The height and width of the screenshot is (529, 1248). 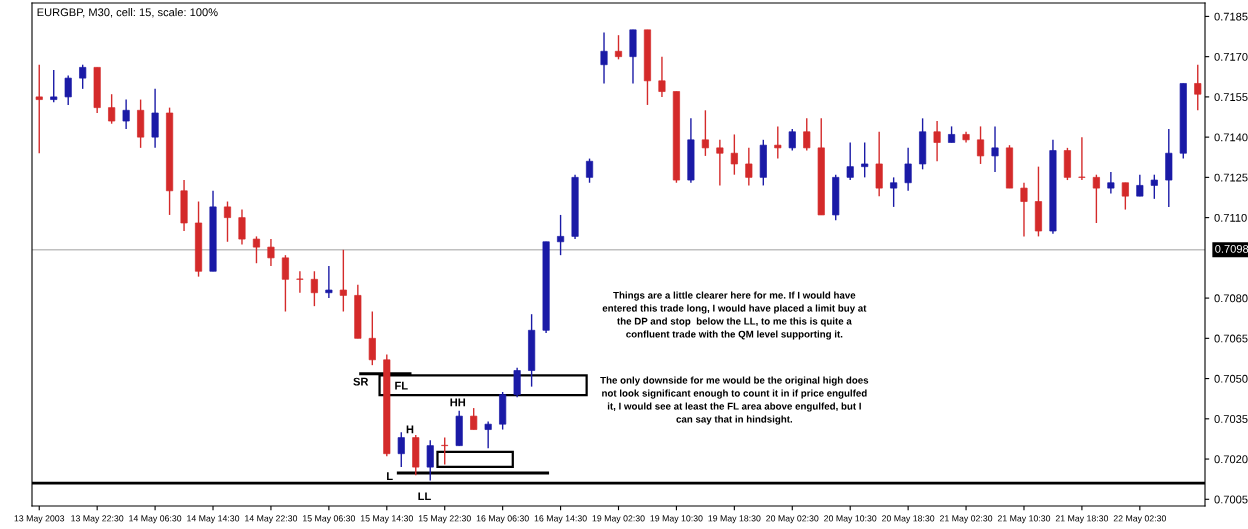 I want to click on ref-line-label: 0.7098, so click(x=1231, y=248).